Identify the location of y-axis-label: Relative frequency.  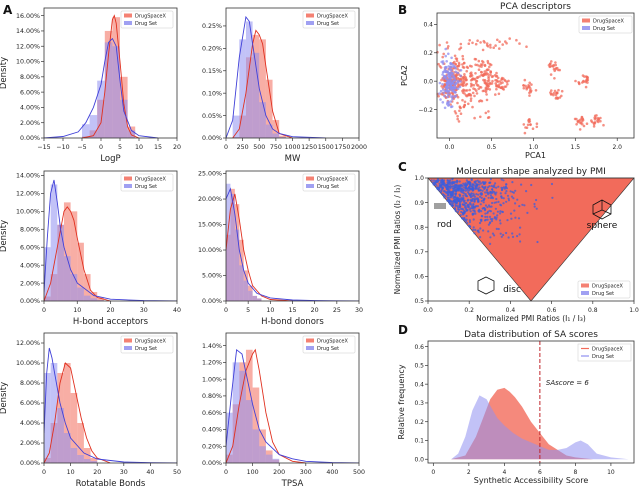
(401, 401).